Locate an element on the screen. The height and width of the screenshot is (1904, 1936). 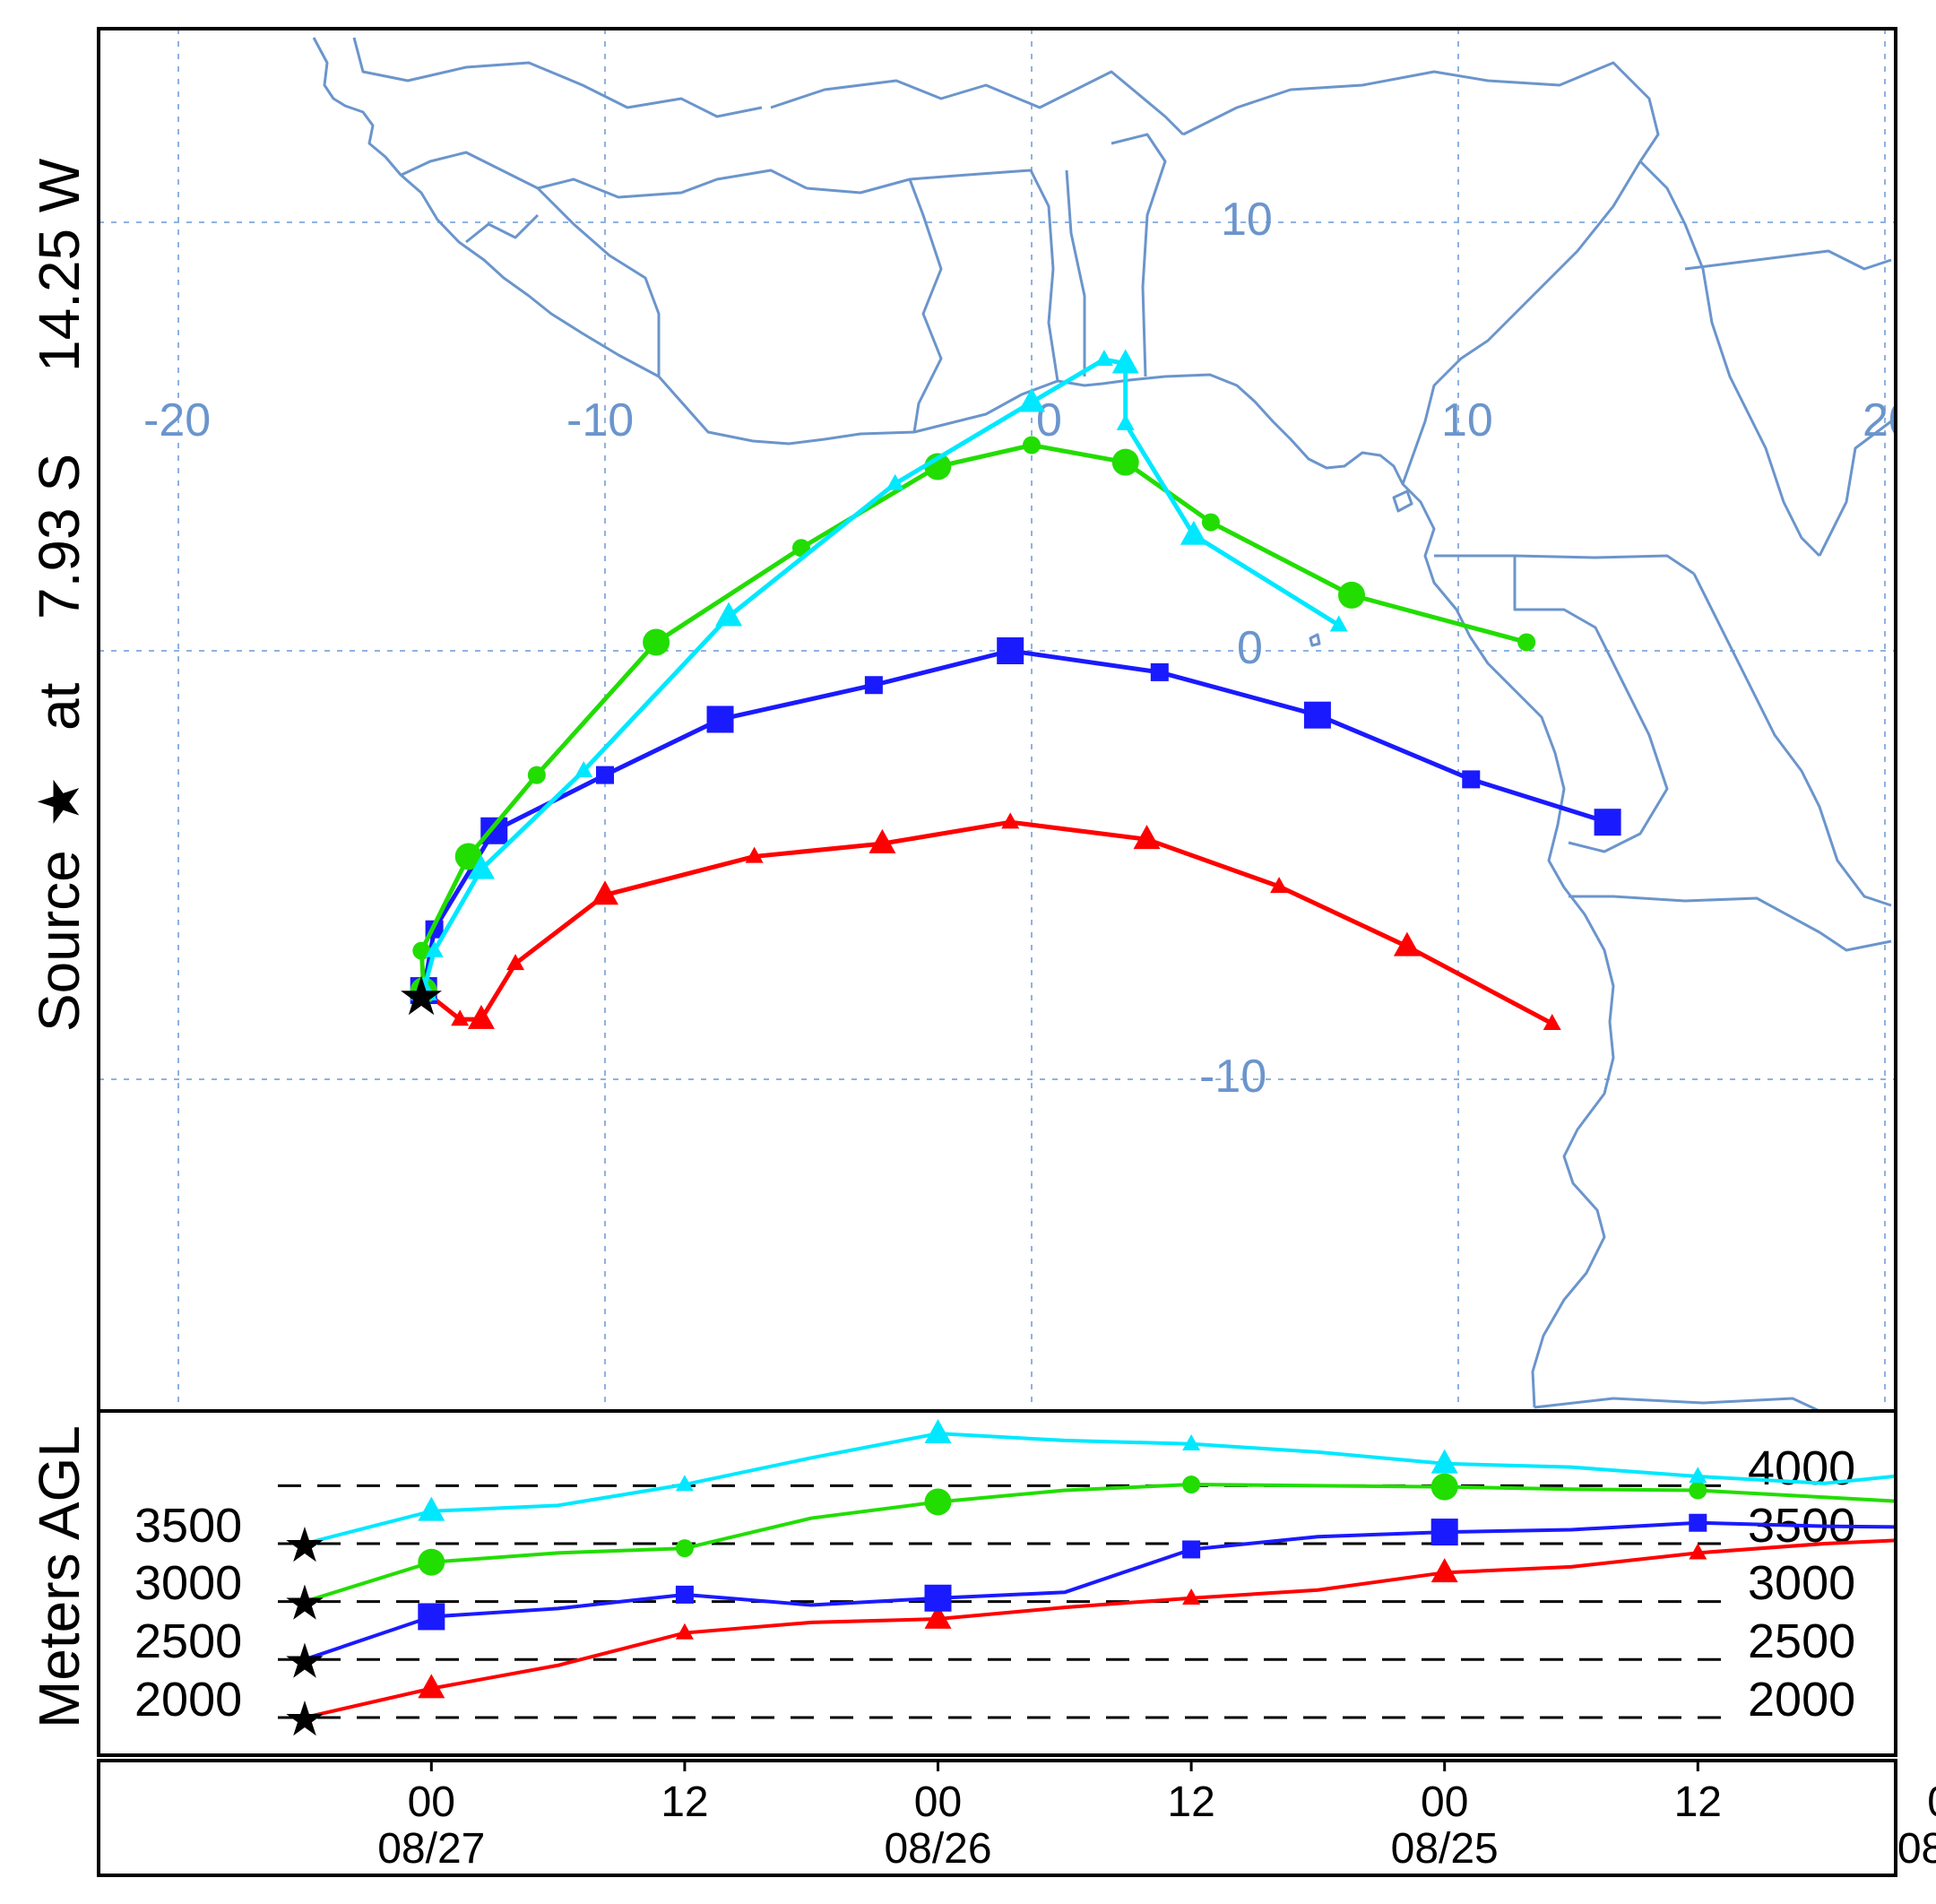
border-guinea-mali is located at coordinates (604, 175).